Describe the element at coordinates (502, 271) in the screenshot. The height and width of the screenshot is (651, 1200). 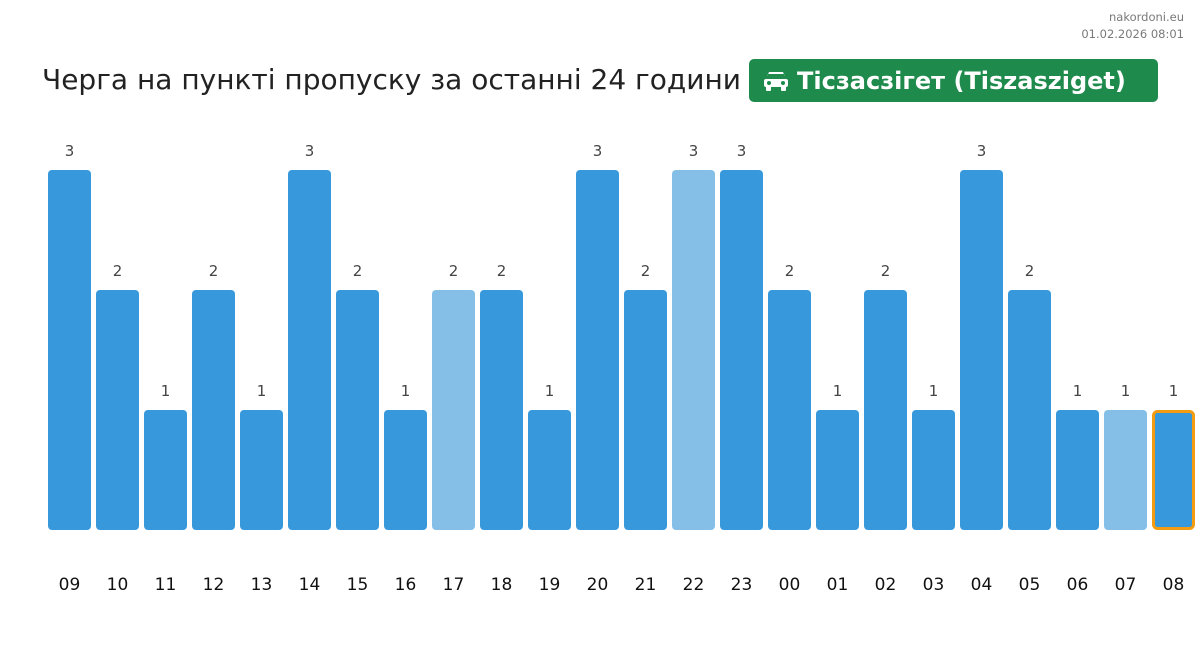
I see `value-label-18: 2` at that location.